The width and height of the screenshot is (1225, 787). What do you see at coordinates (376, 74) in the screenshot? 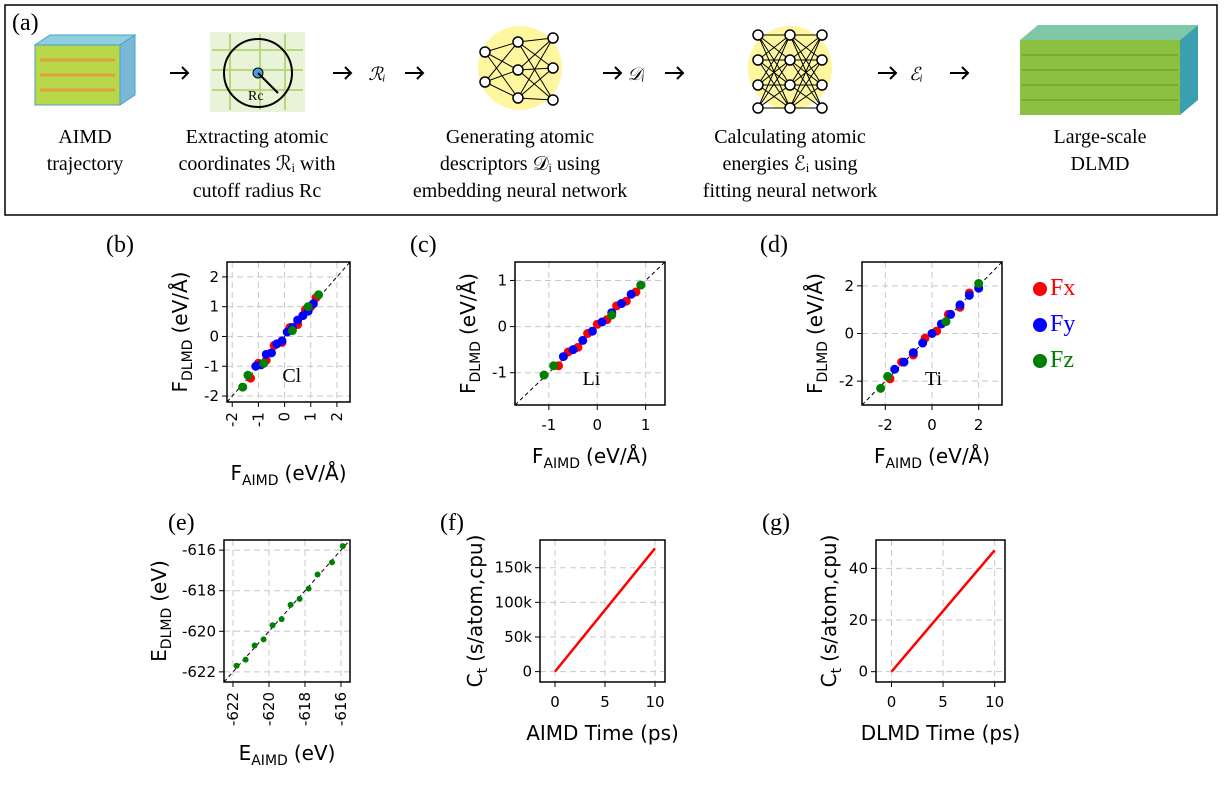
I see `symbol: ℛᵢ` at bounding box center [376, 74].